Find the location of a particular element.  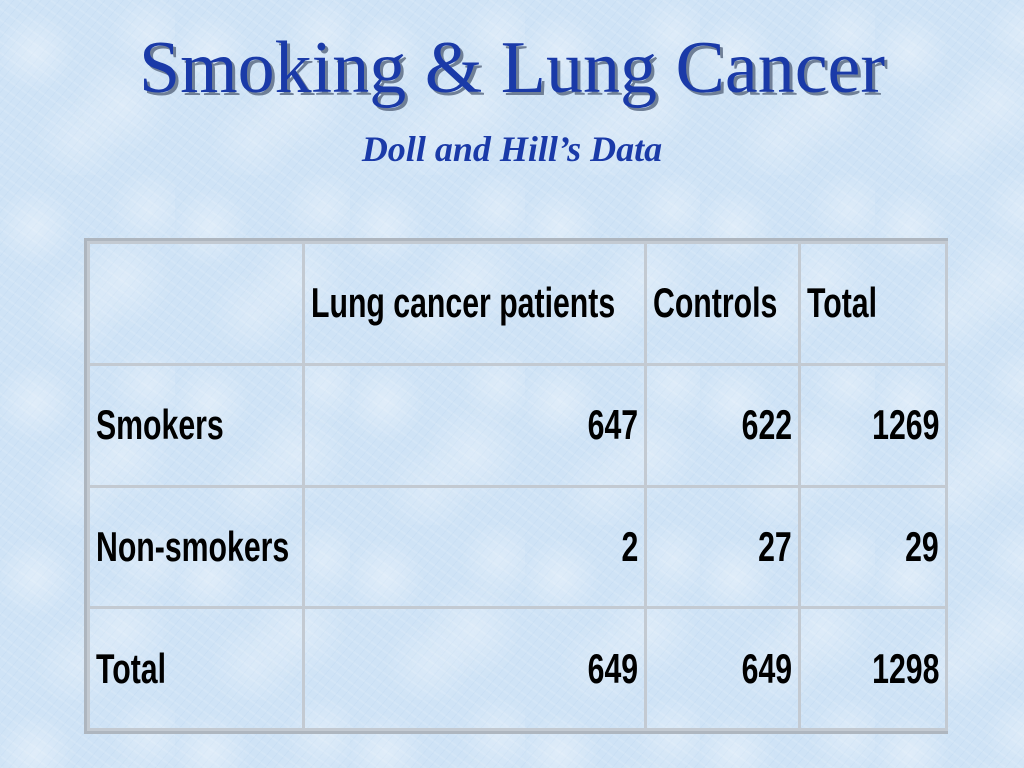

row-label-cell: Total is located at coordinates (196, 668).